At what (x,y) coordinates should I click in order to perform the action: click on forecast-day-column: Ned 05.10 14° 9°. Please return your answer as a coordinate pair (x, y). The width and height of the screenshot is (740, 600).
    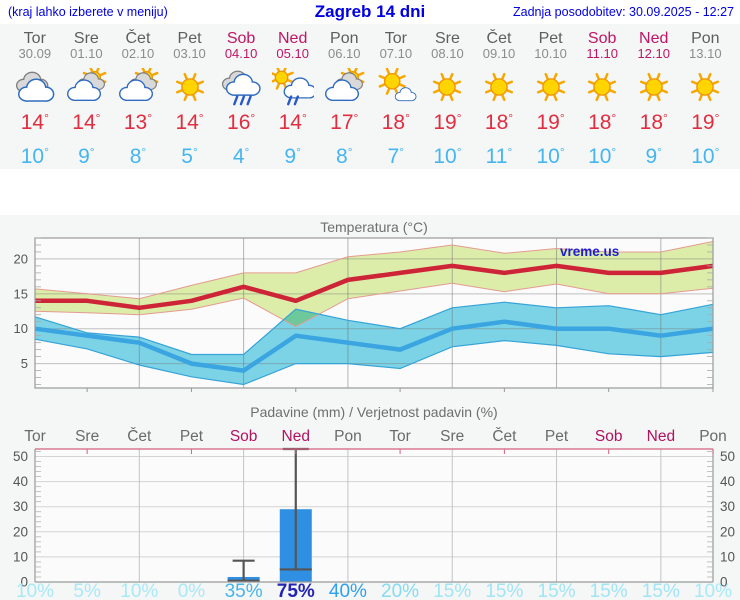
    Looking at the image, I should click on (293, 99).